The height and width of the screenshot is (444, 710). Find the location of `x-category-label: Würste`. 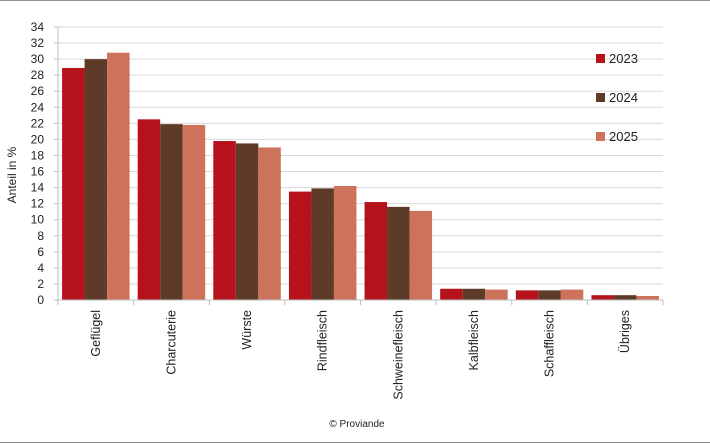

x-category-label: Würste is located at coordinates (247, 330).